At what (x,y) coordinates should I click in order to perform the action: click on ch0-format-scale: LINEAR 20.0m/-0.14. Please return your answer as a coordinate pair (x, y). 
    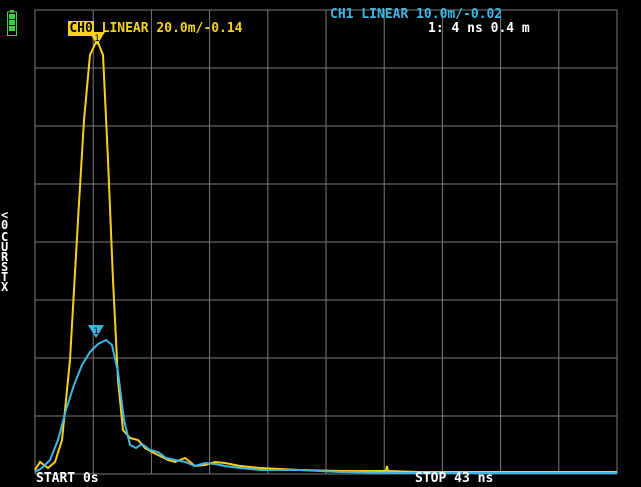
    Looking at the image, I should click on (168, 28).